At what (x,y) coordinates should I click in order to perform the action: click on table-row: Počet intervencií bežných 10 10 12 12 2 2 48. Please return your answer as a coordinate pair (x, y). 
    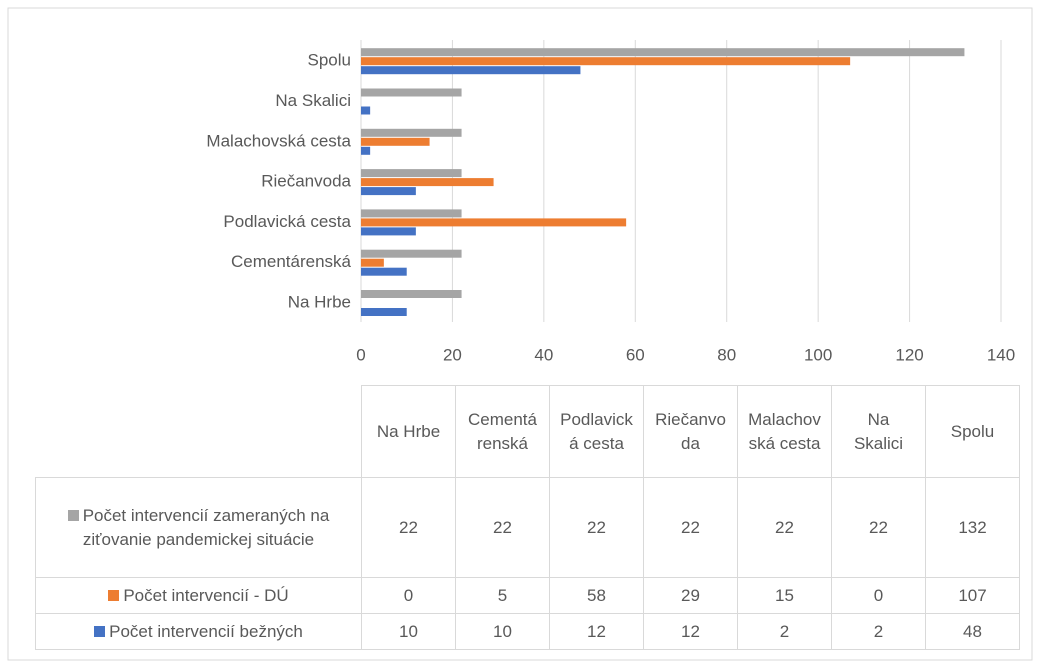
    Looking at the image, I should click on (527, 631).